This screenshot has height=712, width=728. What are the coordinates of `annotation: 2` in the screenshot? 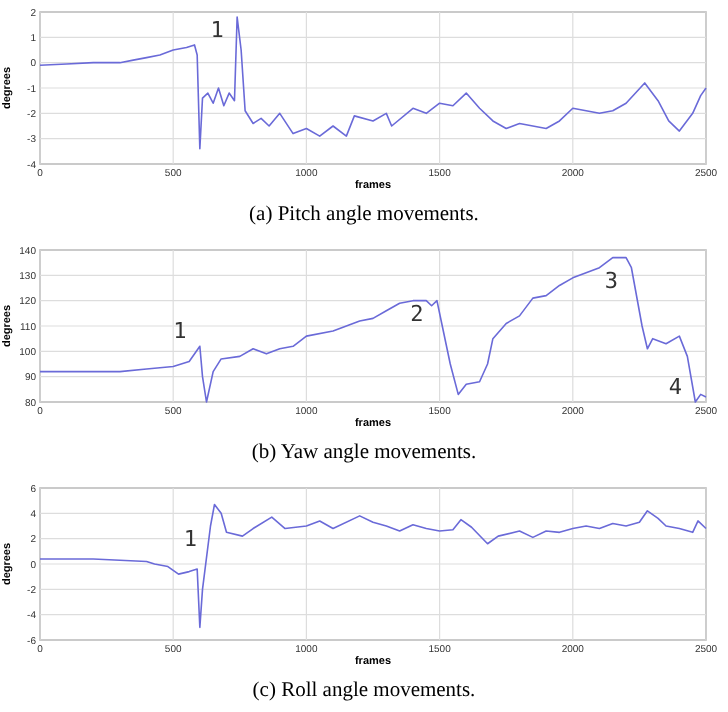 It's located at (417, 313).